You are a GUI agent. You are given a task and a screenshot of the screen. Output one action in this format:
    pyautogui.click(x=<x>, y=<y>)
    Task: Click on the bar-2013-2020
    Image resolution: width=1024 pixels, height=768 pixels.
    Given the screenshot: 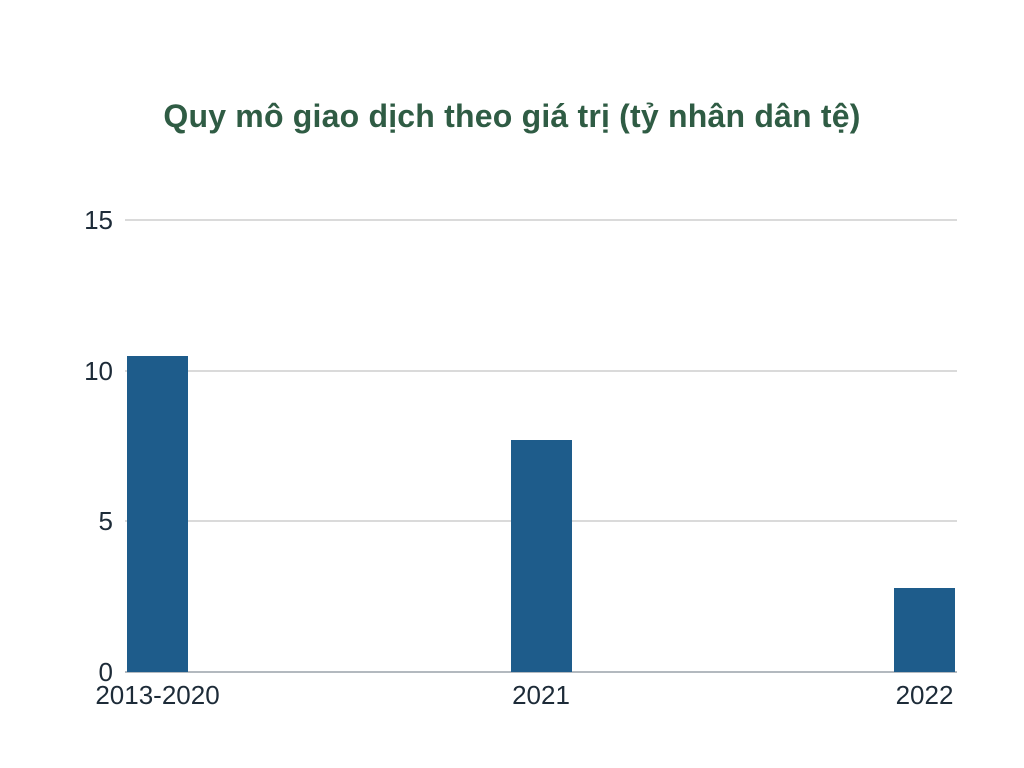 What is the action you would take?
    pyautogui.click(x=157, y=513)
    